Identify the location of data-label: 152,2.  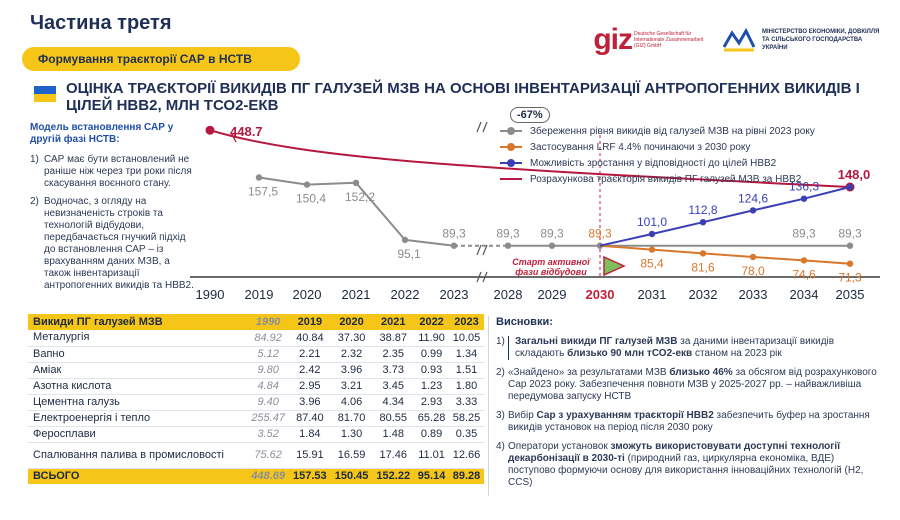
(360, 197).